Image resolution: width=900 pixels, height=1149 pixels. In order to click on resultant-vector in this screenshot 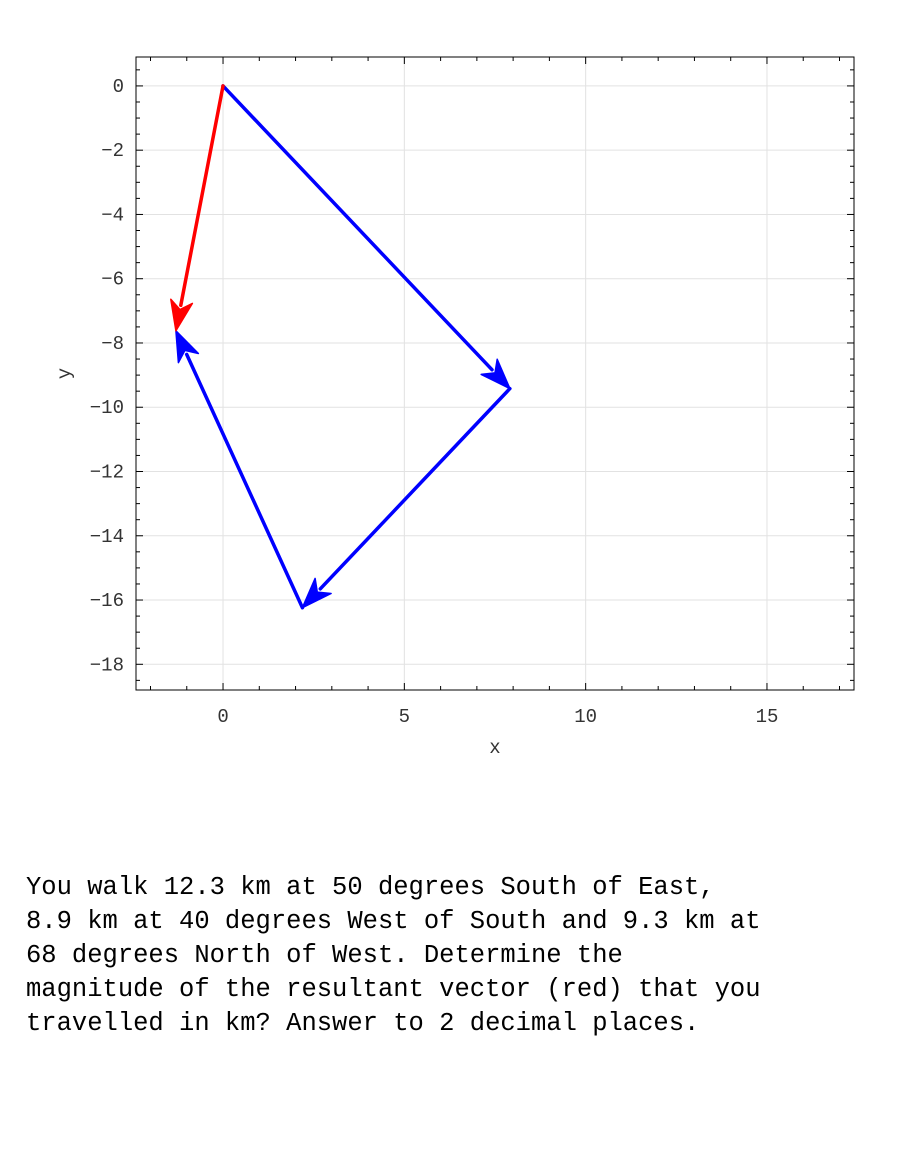, I will do `click(197, 208)`.